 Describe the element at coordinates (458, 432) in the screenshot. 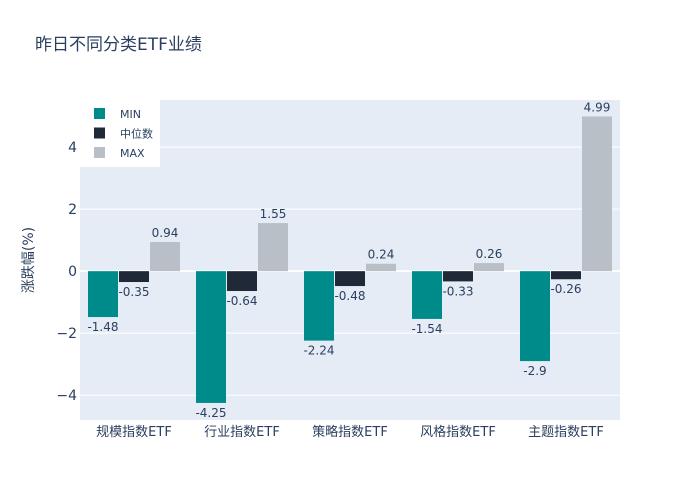

I see `x-tick-label: 风格指数ETF` at that location.